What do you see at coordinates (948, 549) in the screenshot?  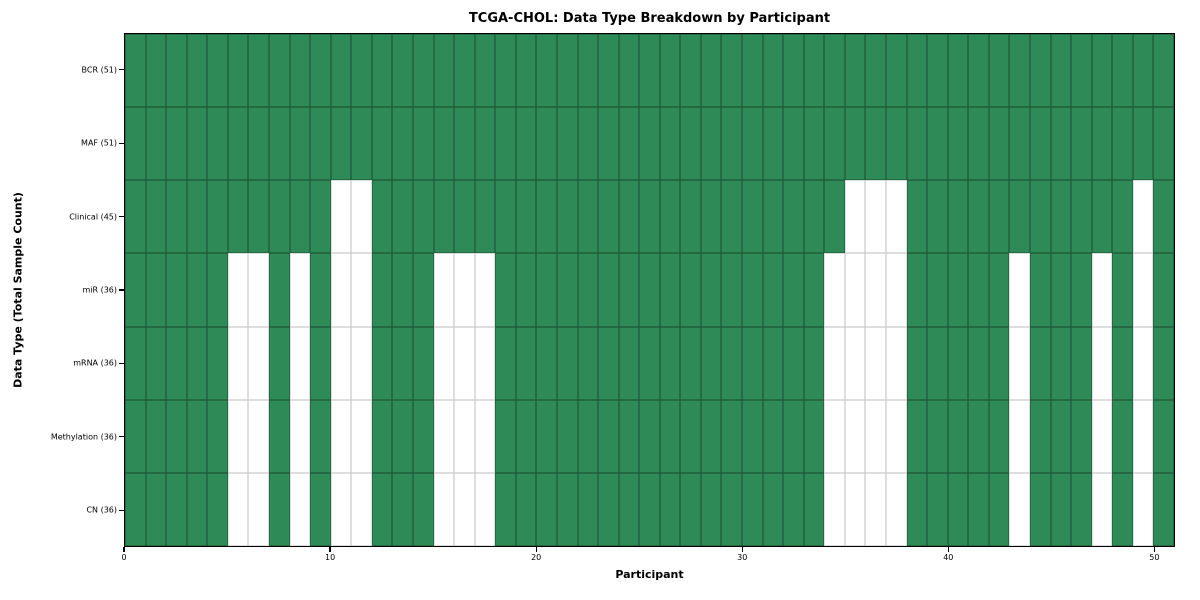 I see `x-tick-mark` at bounding box center [948, 549].